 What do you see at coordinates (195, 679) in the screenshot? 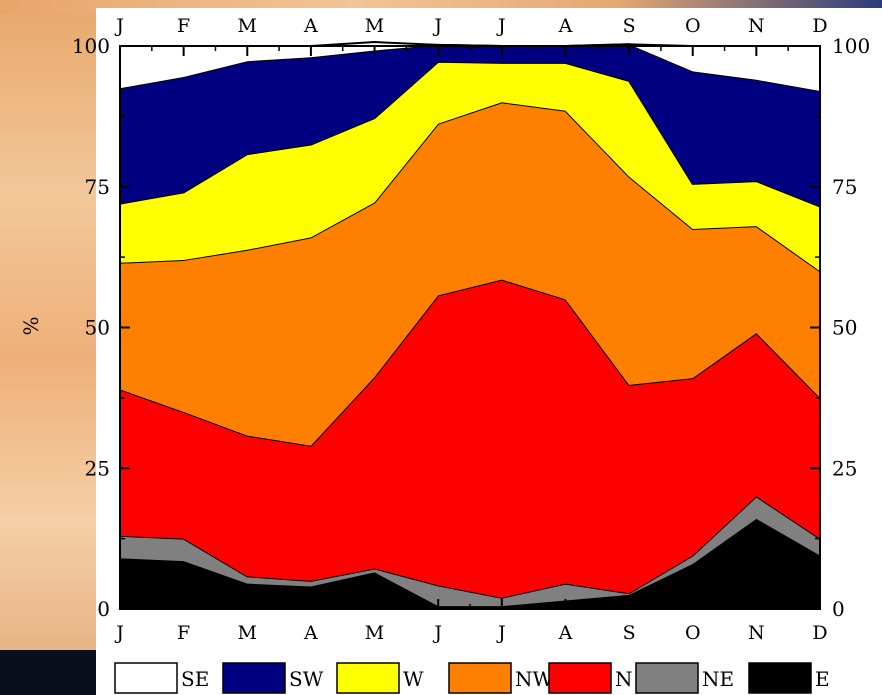
I see `legend-label-se: SE` at bounding box center [195, 679].